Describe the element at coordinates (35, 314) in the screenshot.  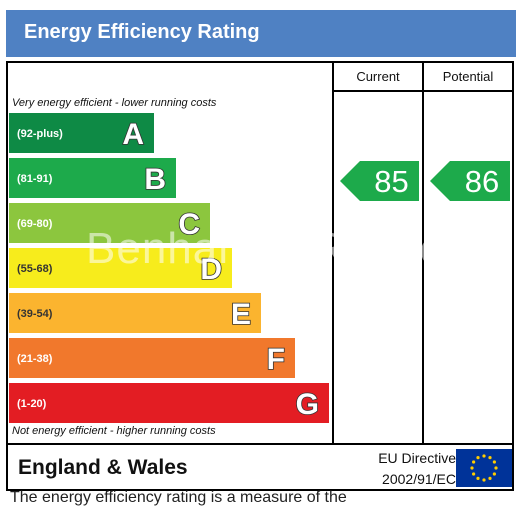
I see `band-range-e: (39-54)` at that location.